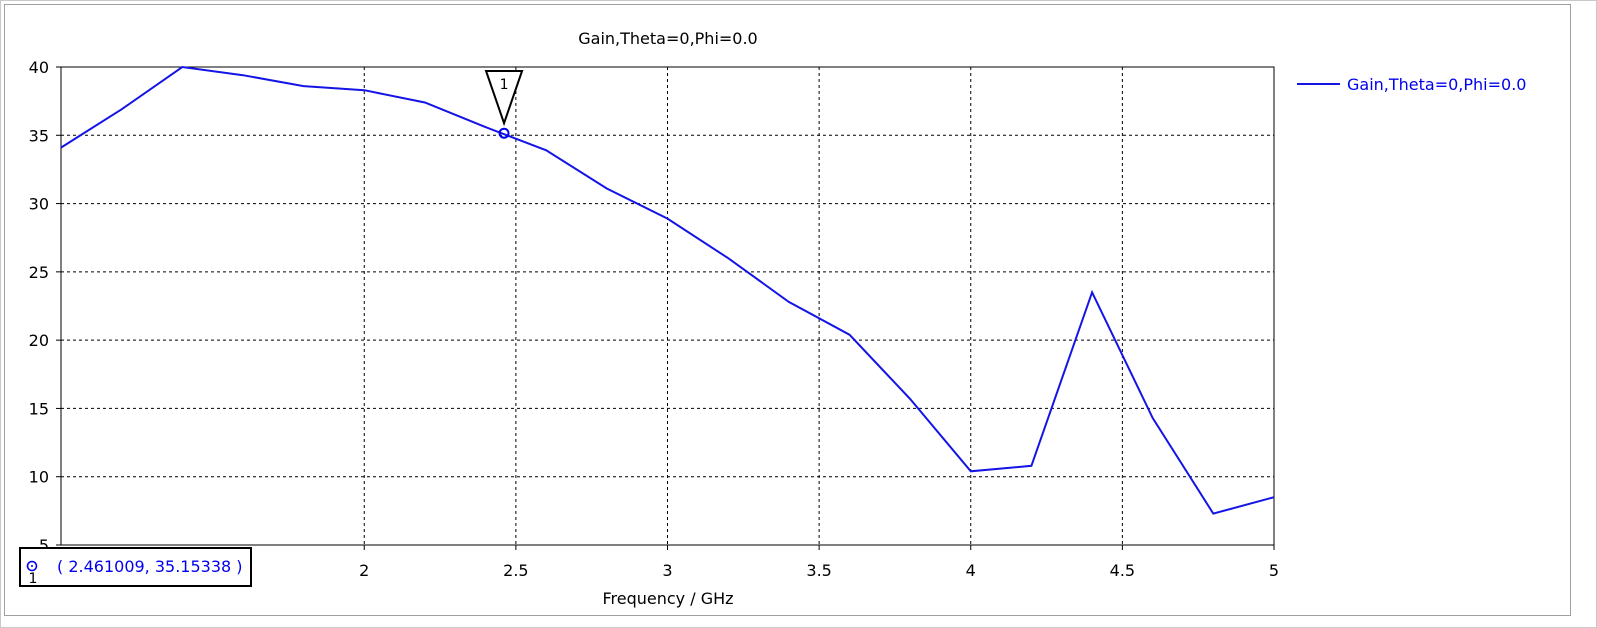 The height and width of the screenshot is (628, 1597). I want to click on x-tick-label: 3, so click(667, 570).